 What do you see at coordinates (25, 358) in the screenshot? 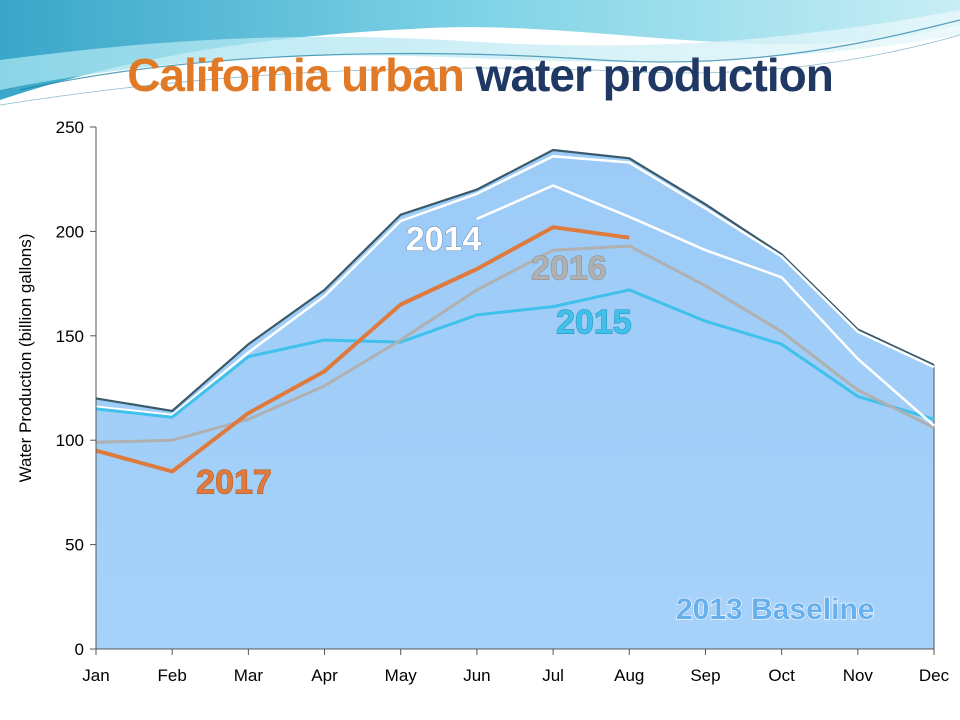
I see `y-axis-title: Water Production (billion gallons)` at bounding box center [25, 358].